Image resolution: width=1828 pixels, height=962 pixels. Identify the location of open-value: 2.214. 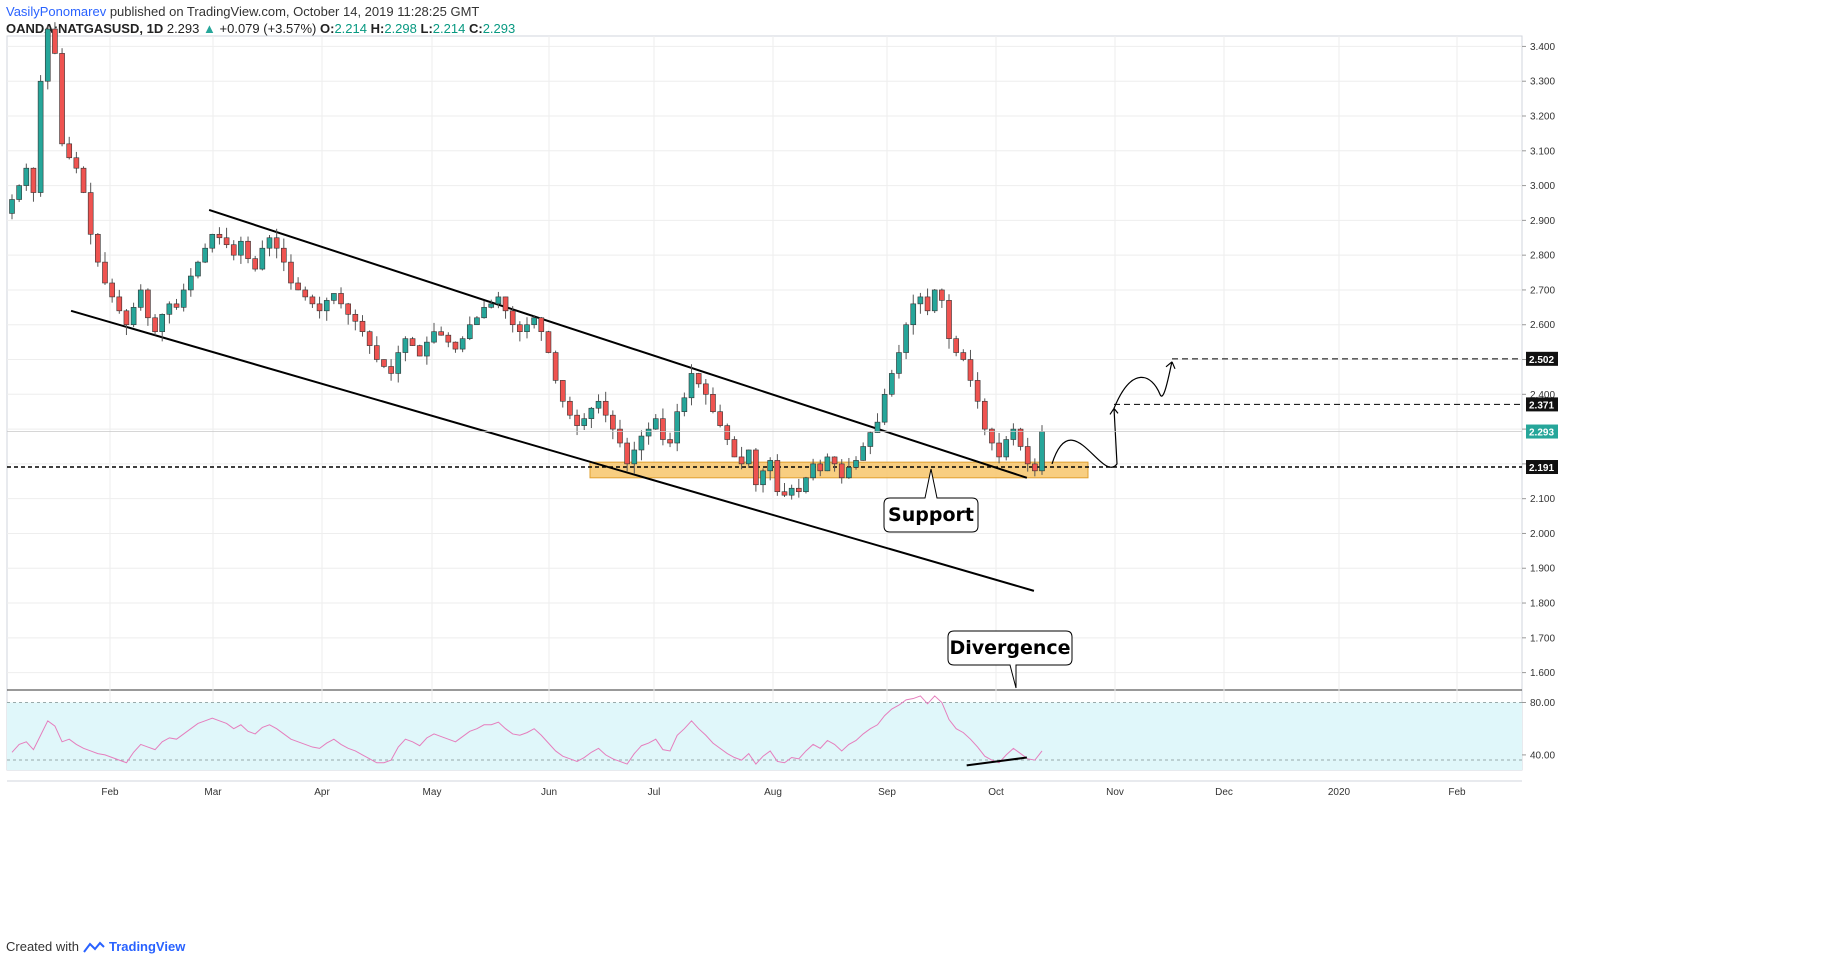
(350, 28).